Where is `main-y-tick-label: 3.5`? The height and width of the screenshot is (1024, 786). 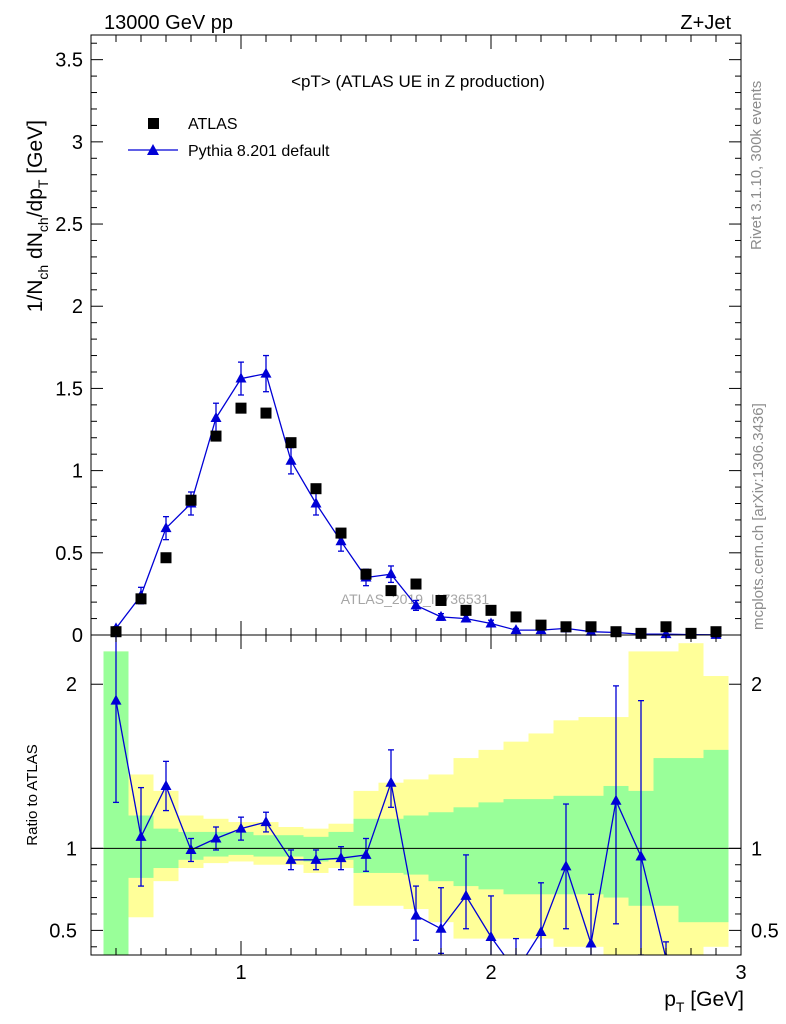 main-y-tick-label: 3.5 is located at coordinates (69, 61).